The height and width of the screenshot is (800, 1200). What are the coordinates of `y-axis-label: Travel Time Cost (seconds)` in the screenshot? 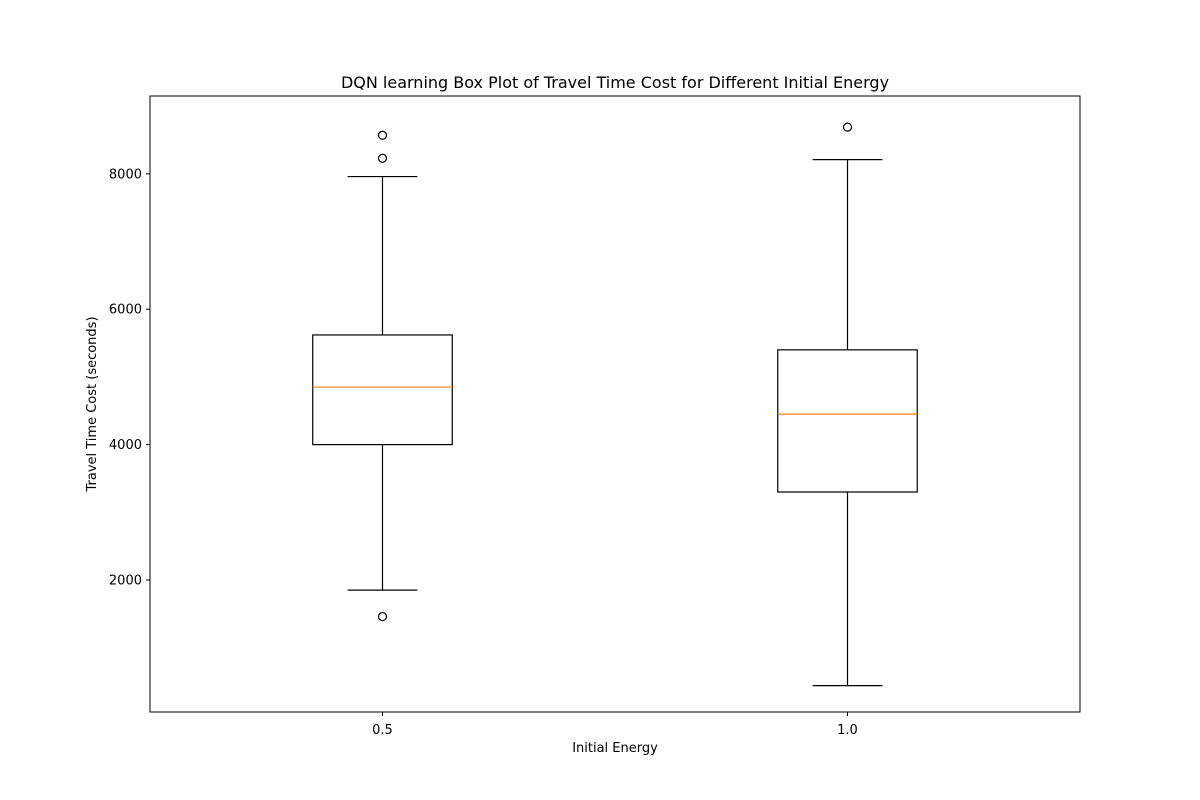 It's located at (92, 404).